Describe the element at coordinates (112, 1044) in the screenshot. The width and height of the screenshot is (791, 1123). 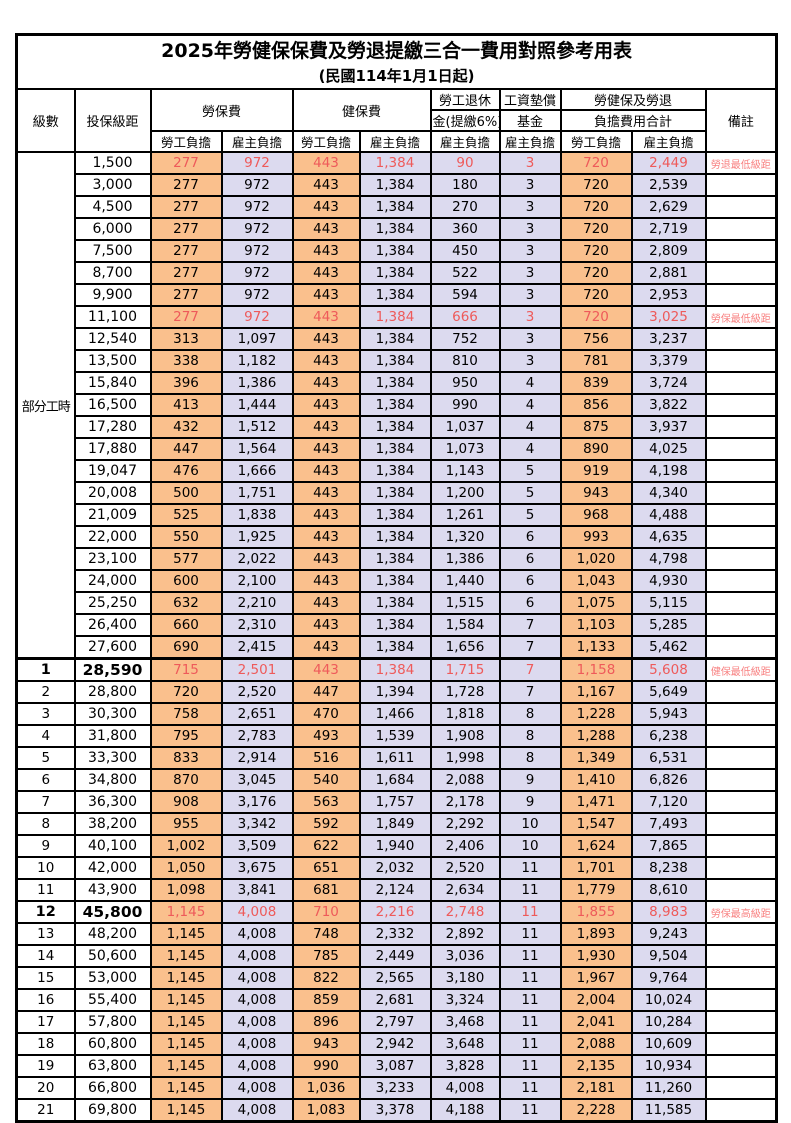
I see `bracket-cell: 60,800` at that location.